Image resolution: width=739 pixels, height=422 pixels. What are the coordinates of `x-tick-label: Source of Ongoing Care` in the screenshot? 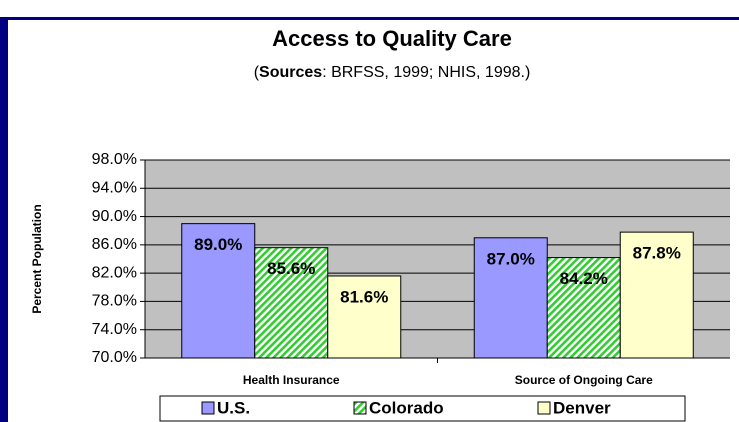 It's located at (584, 380).